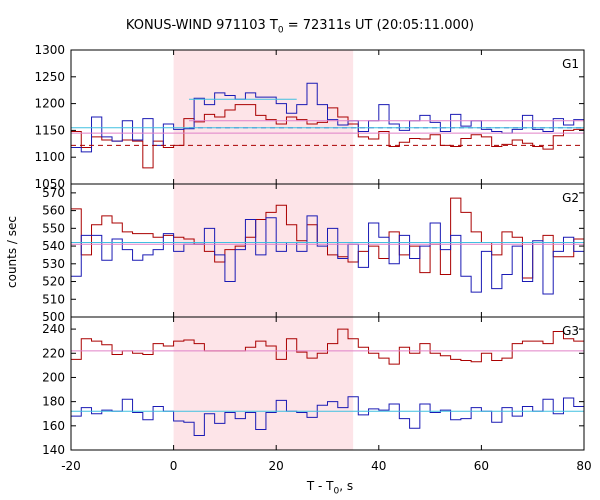  I want to click on y-tick-label: 530, so click(53, 264).